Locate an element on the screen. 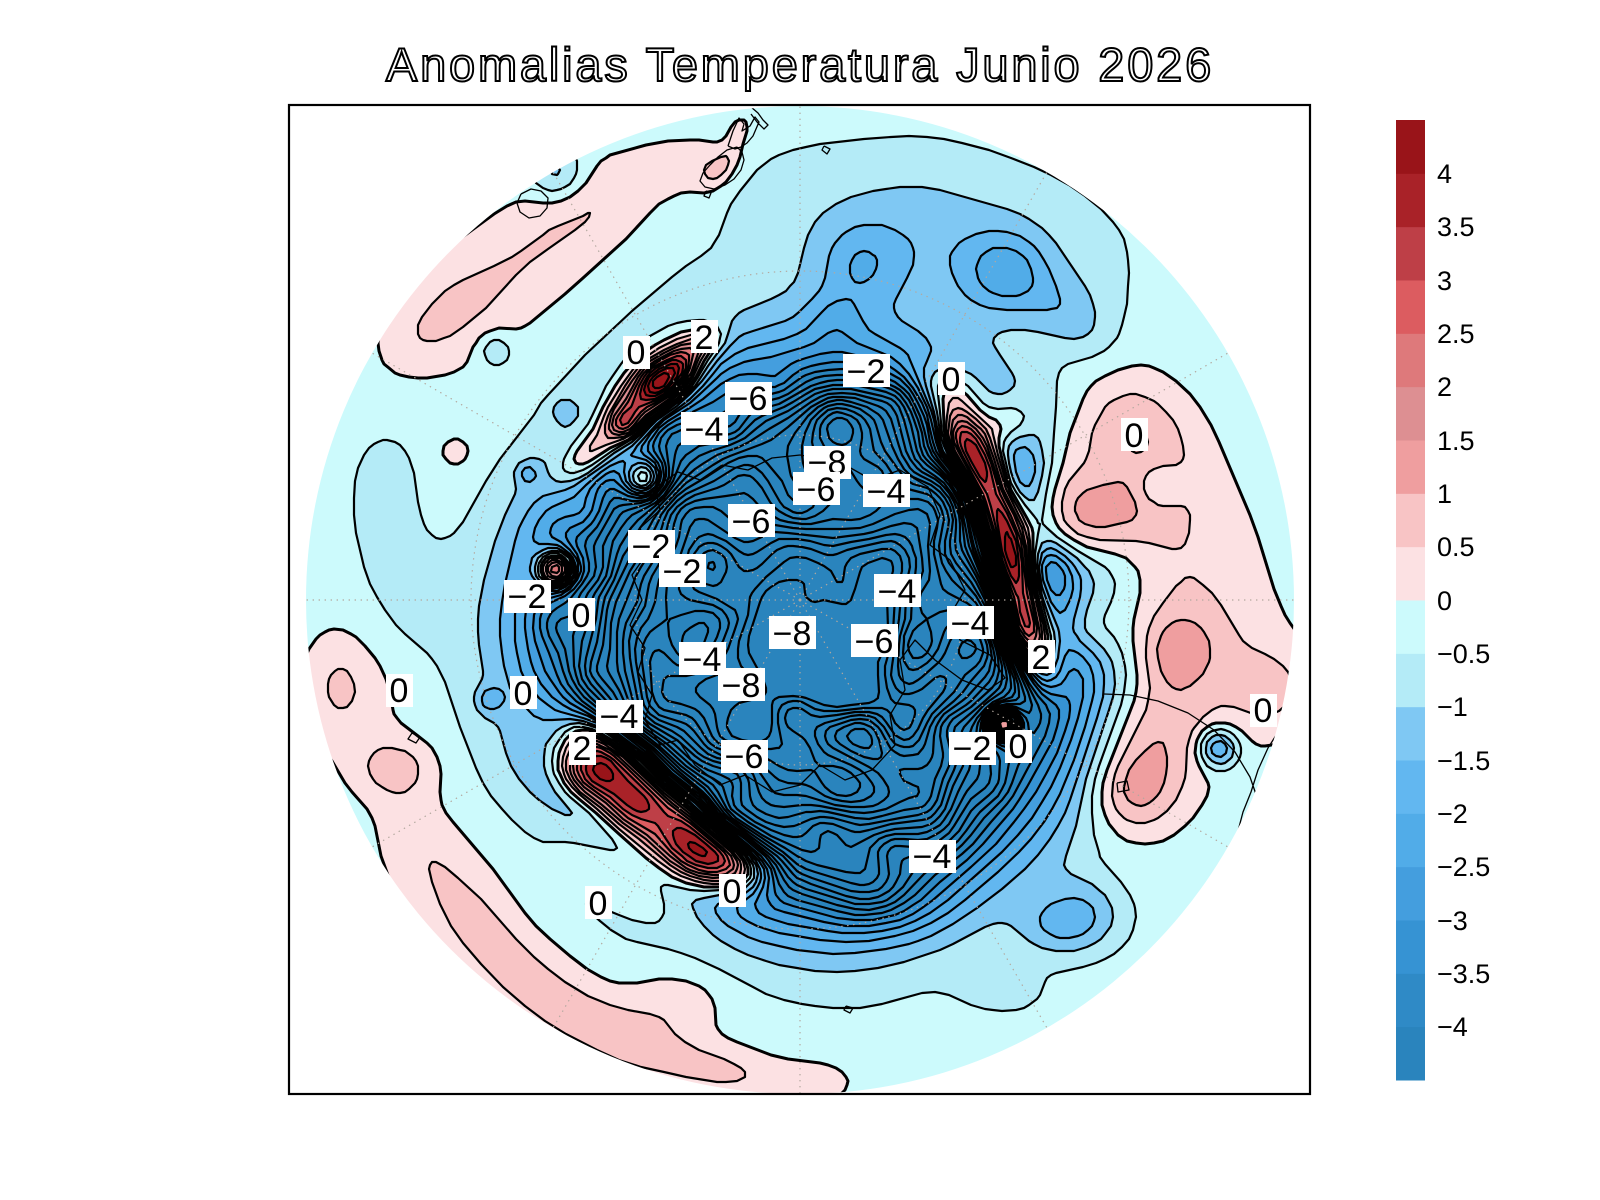  svg-text: 0.5 is located at coordinates (1456, 547).